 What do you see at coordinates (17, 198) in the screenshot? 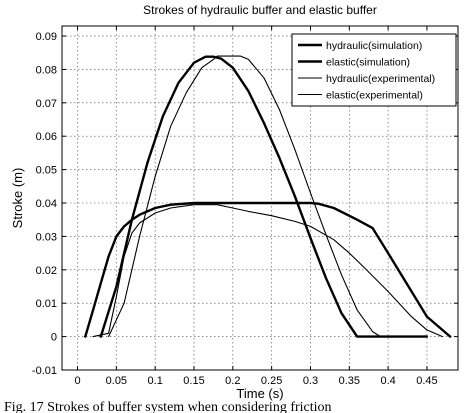
I see `y-axis-label: Stroke (m)` at bounding box center [17, 198].